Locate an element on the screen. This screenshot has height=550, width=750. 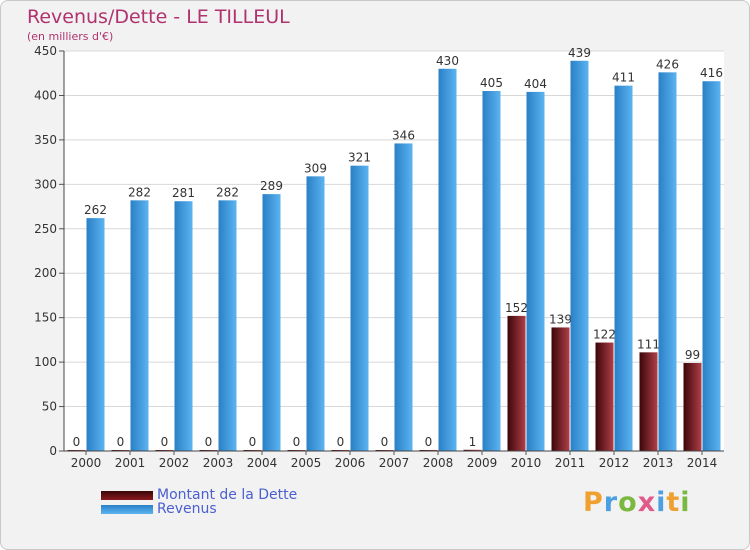
bar-revenus-2012 is located at coordinates (623, 268).